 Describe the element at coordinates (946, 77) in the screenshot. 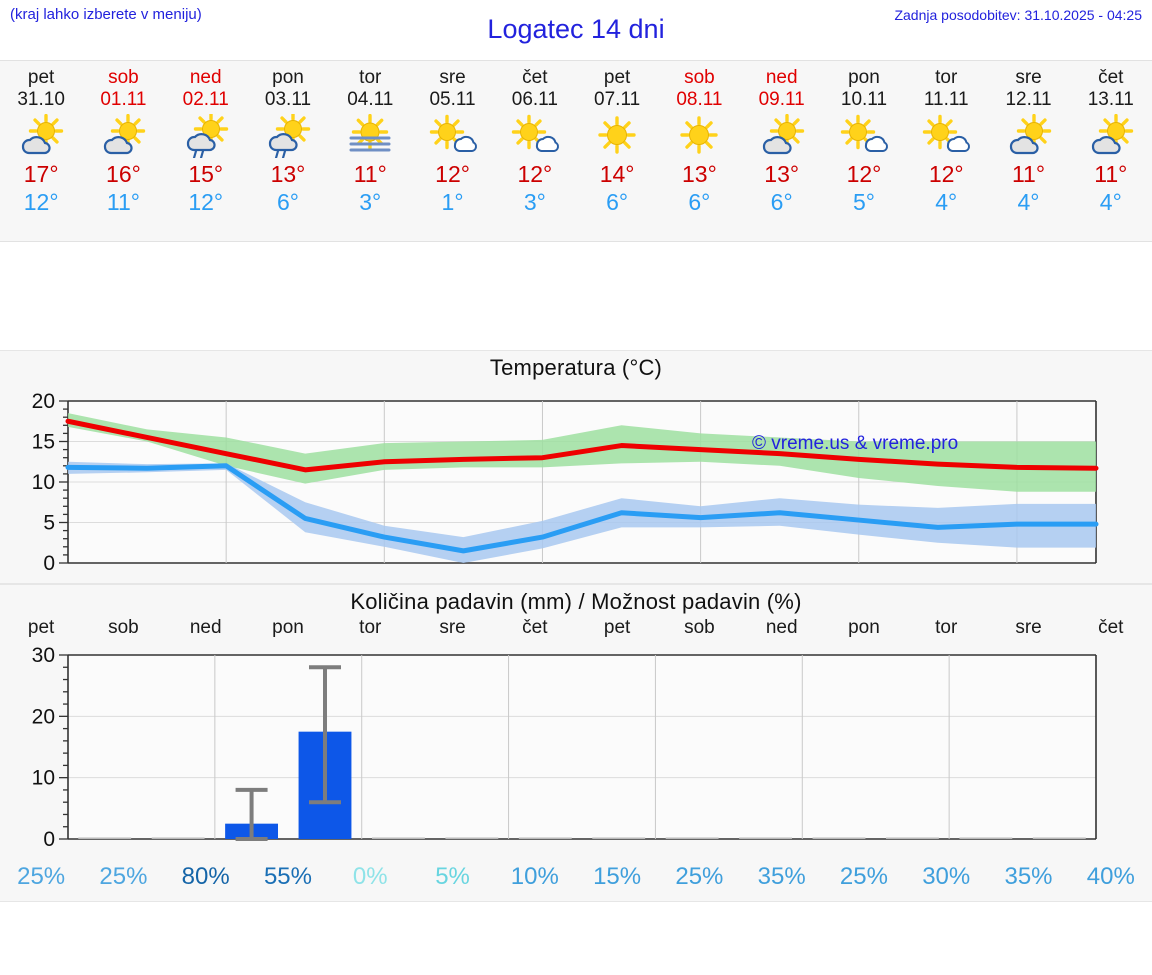

I see `day-name: tor` at that location.